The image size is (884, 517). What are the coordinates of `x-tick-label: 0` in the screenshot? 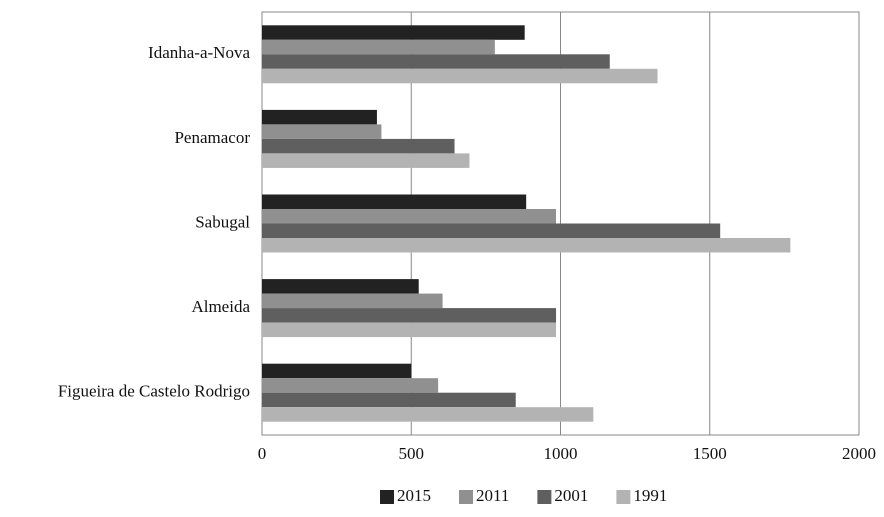 It's located at (262, 453).